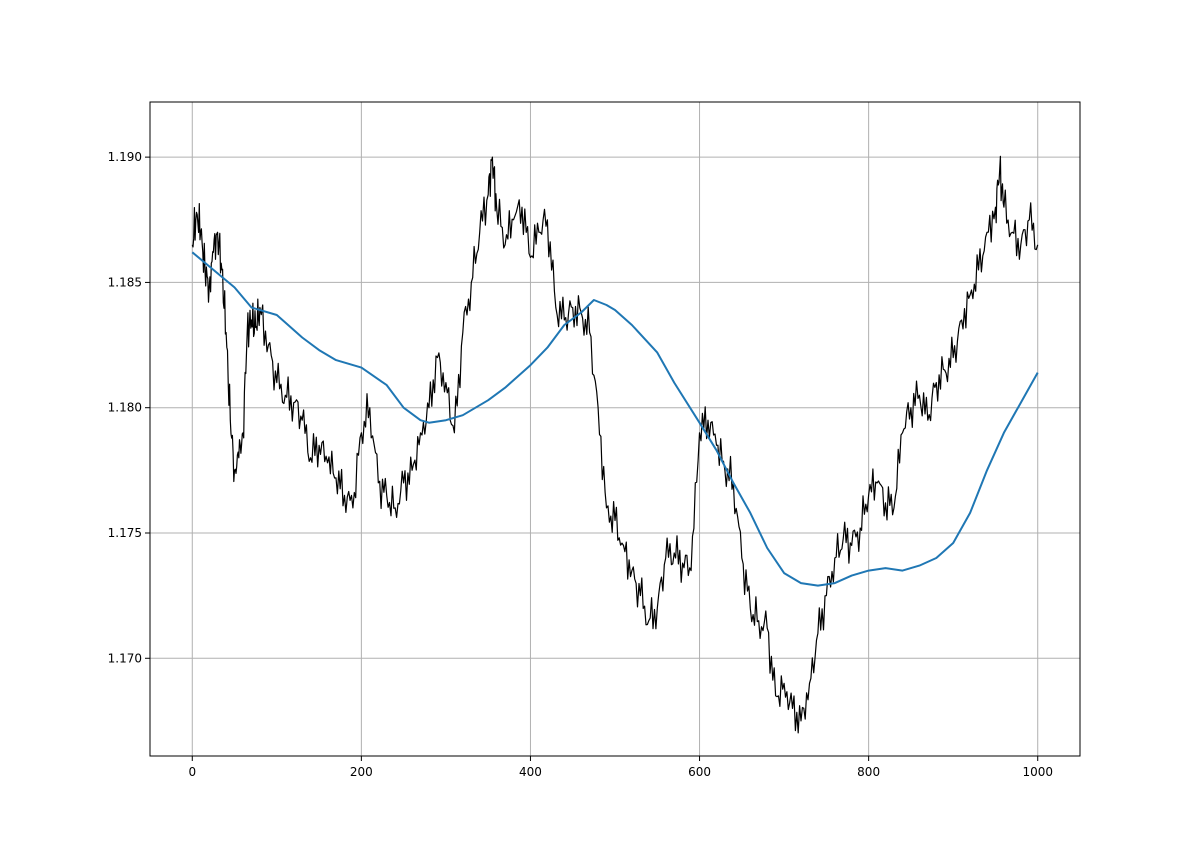  Describe the element at coordinates (125, 658) in the screenshot. I see `y-tick-label: 1.170` at that location.